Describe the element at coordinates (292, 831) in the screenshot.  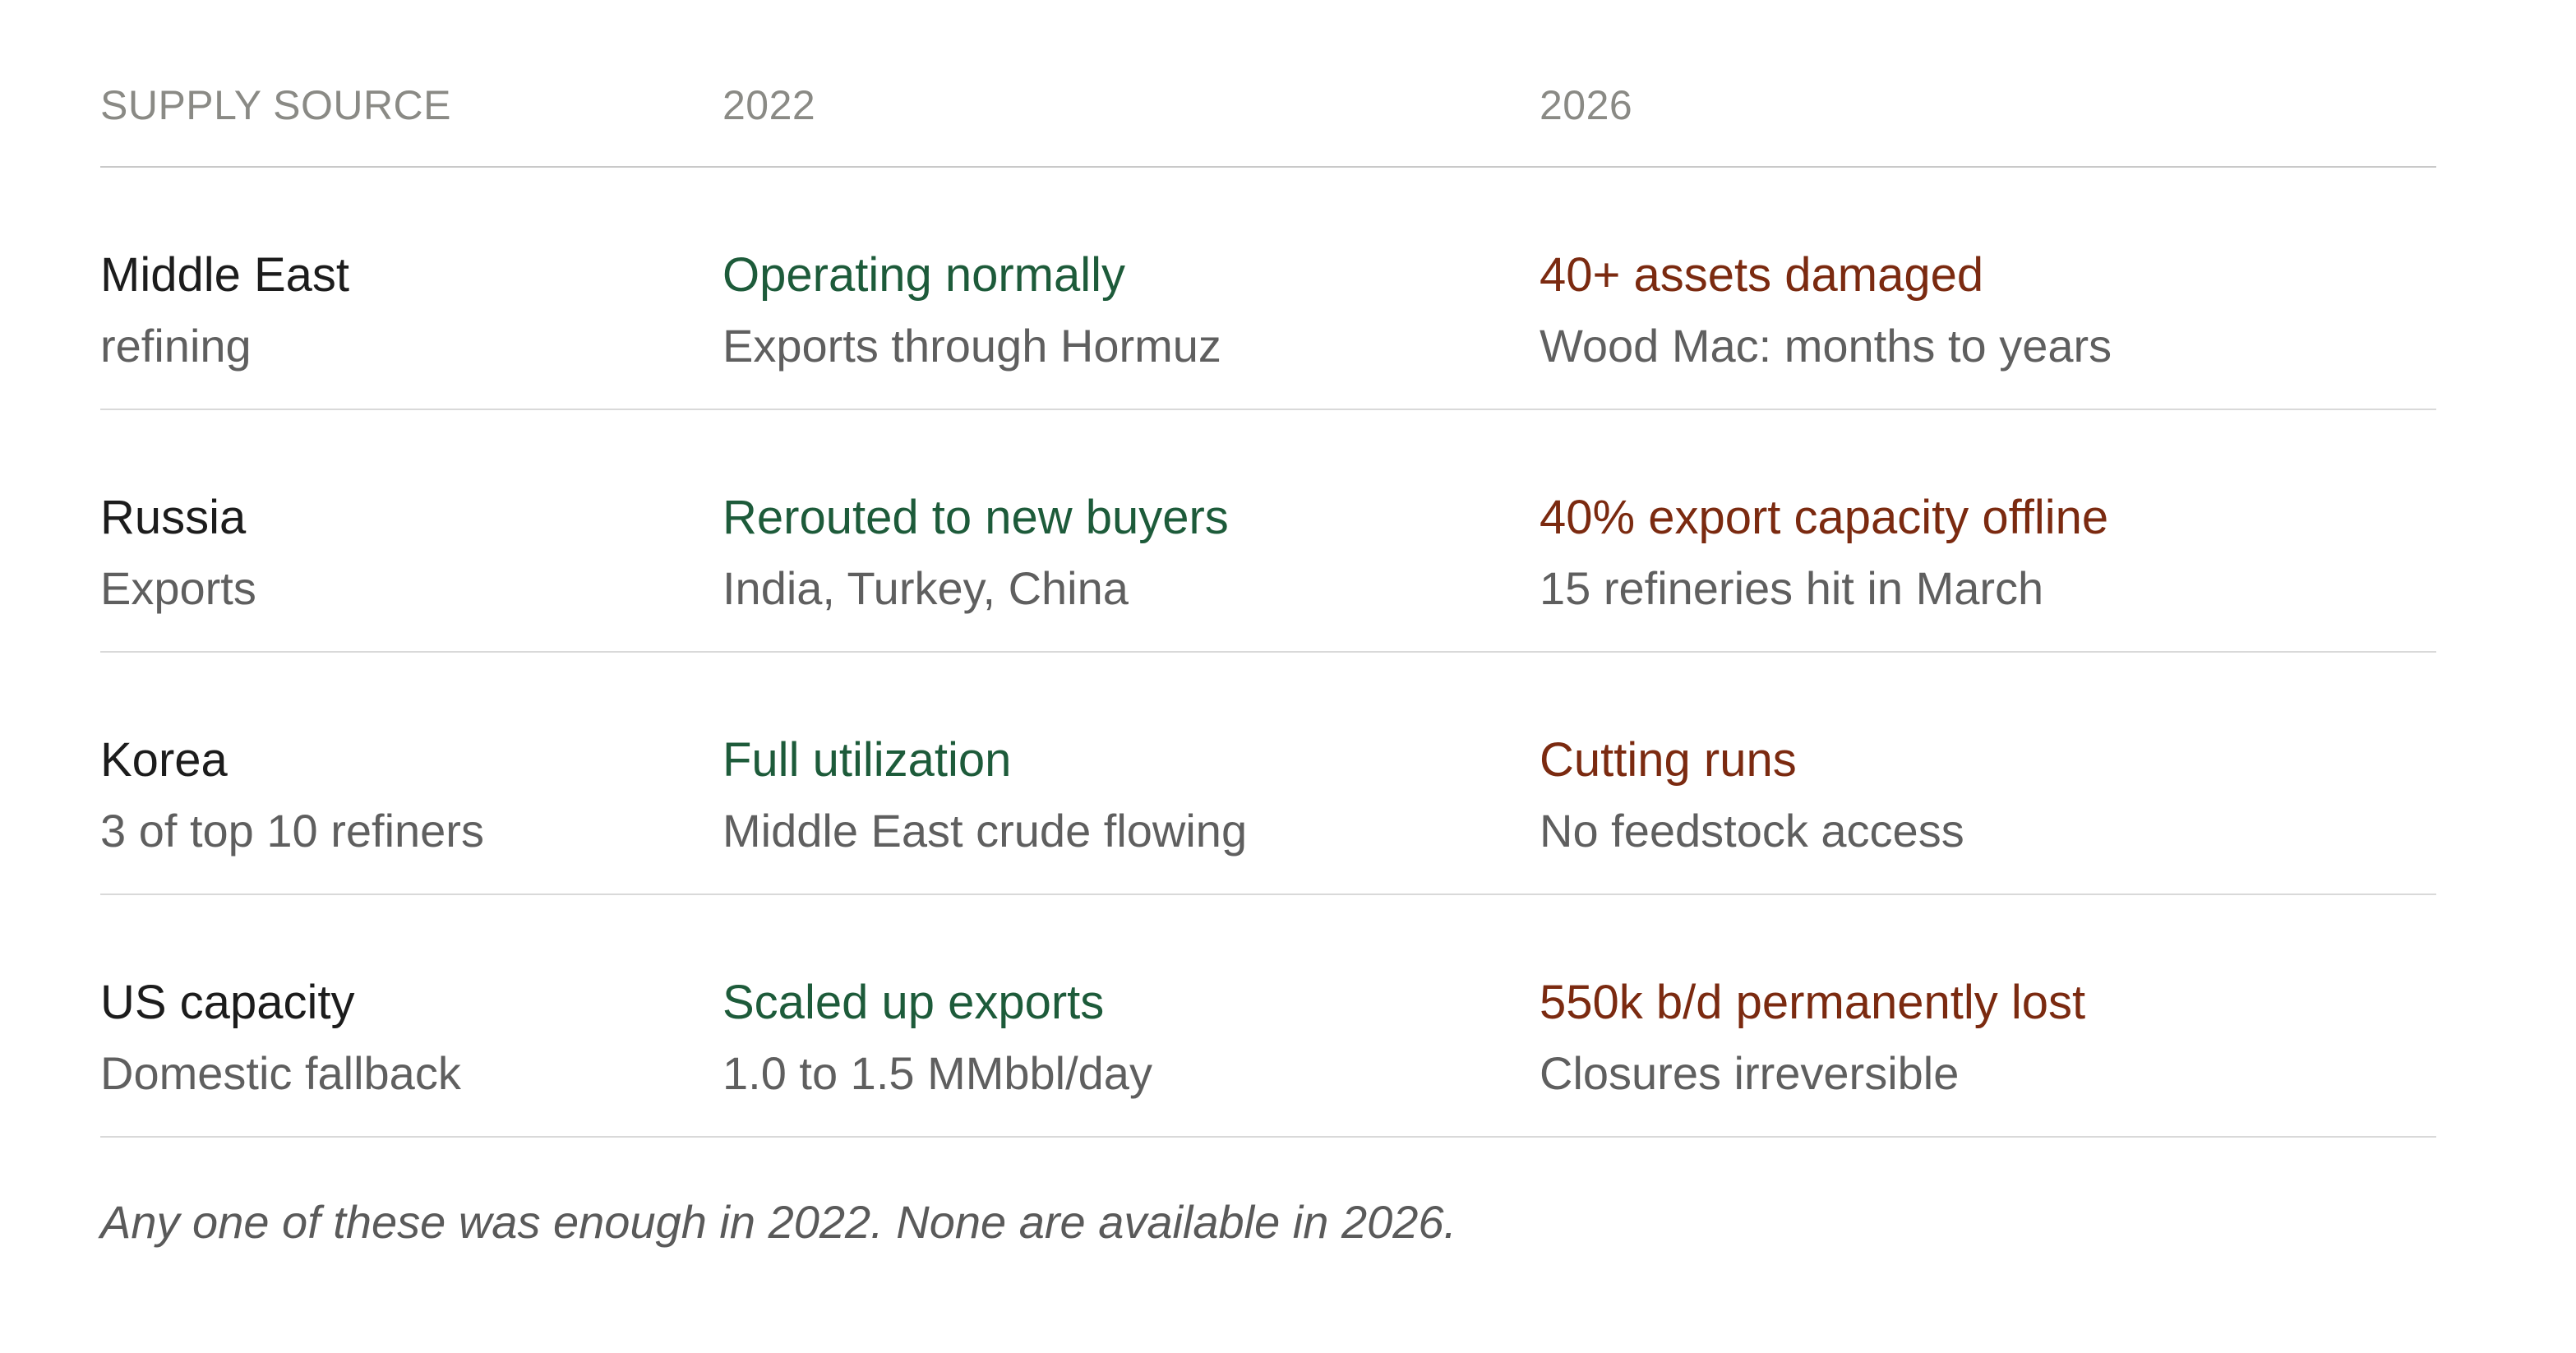
I see `source-detail: 3 of top 10 refiners` at that location.